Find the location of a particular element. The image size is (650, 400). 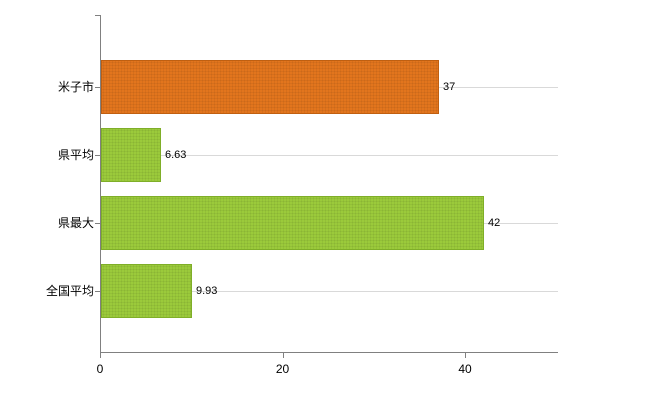

category-label: 県平均 is located at coordinates (75, 155).